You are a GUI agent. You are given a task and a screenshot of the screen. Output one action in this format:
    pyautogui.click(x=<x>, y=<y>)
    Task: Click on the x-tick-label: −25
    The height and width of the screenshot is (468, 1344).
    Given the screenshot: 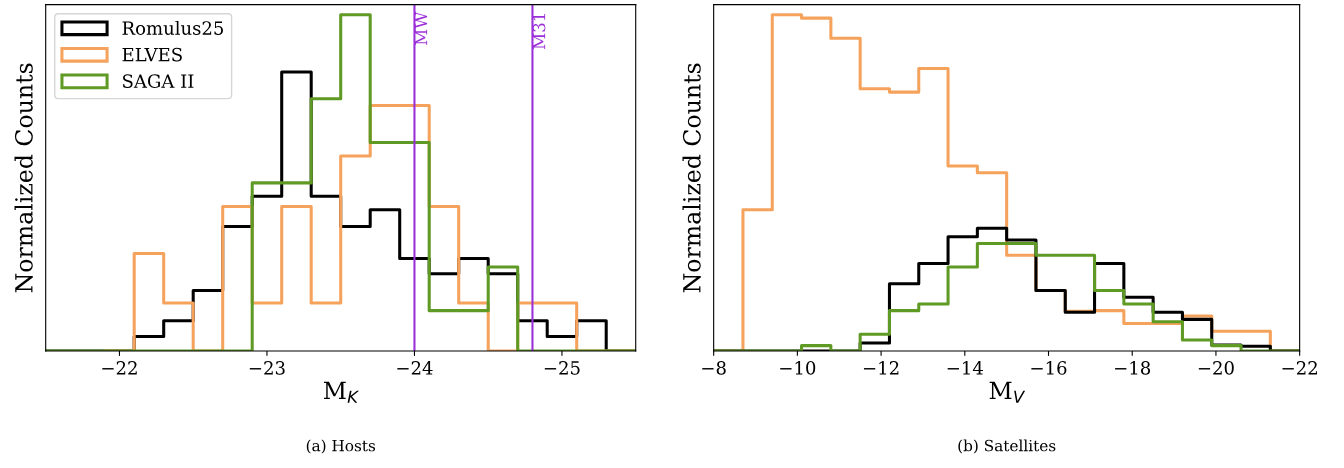 What is the action you would take?
    pyautogui.click(x=562, y=368)
    